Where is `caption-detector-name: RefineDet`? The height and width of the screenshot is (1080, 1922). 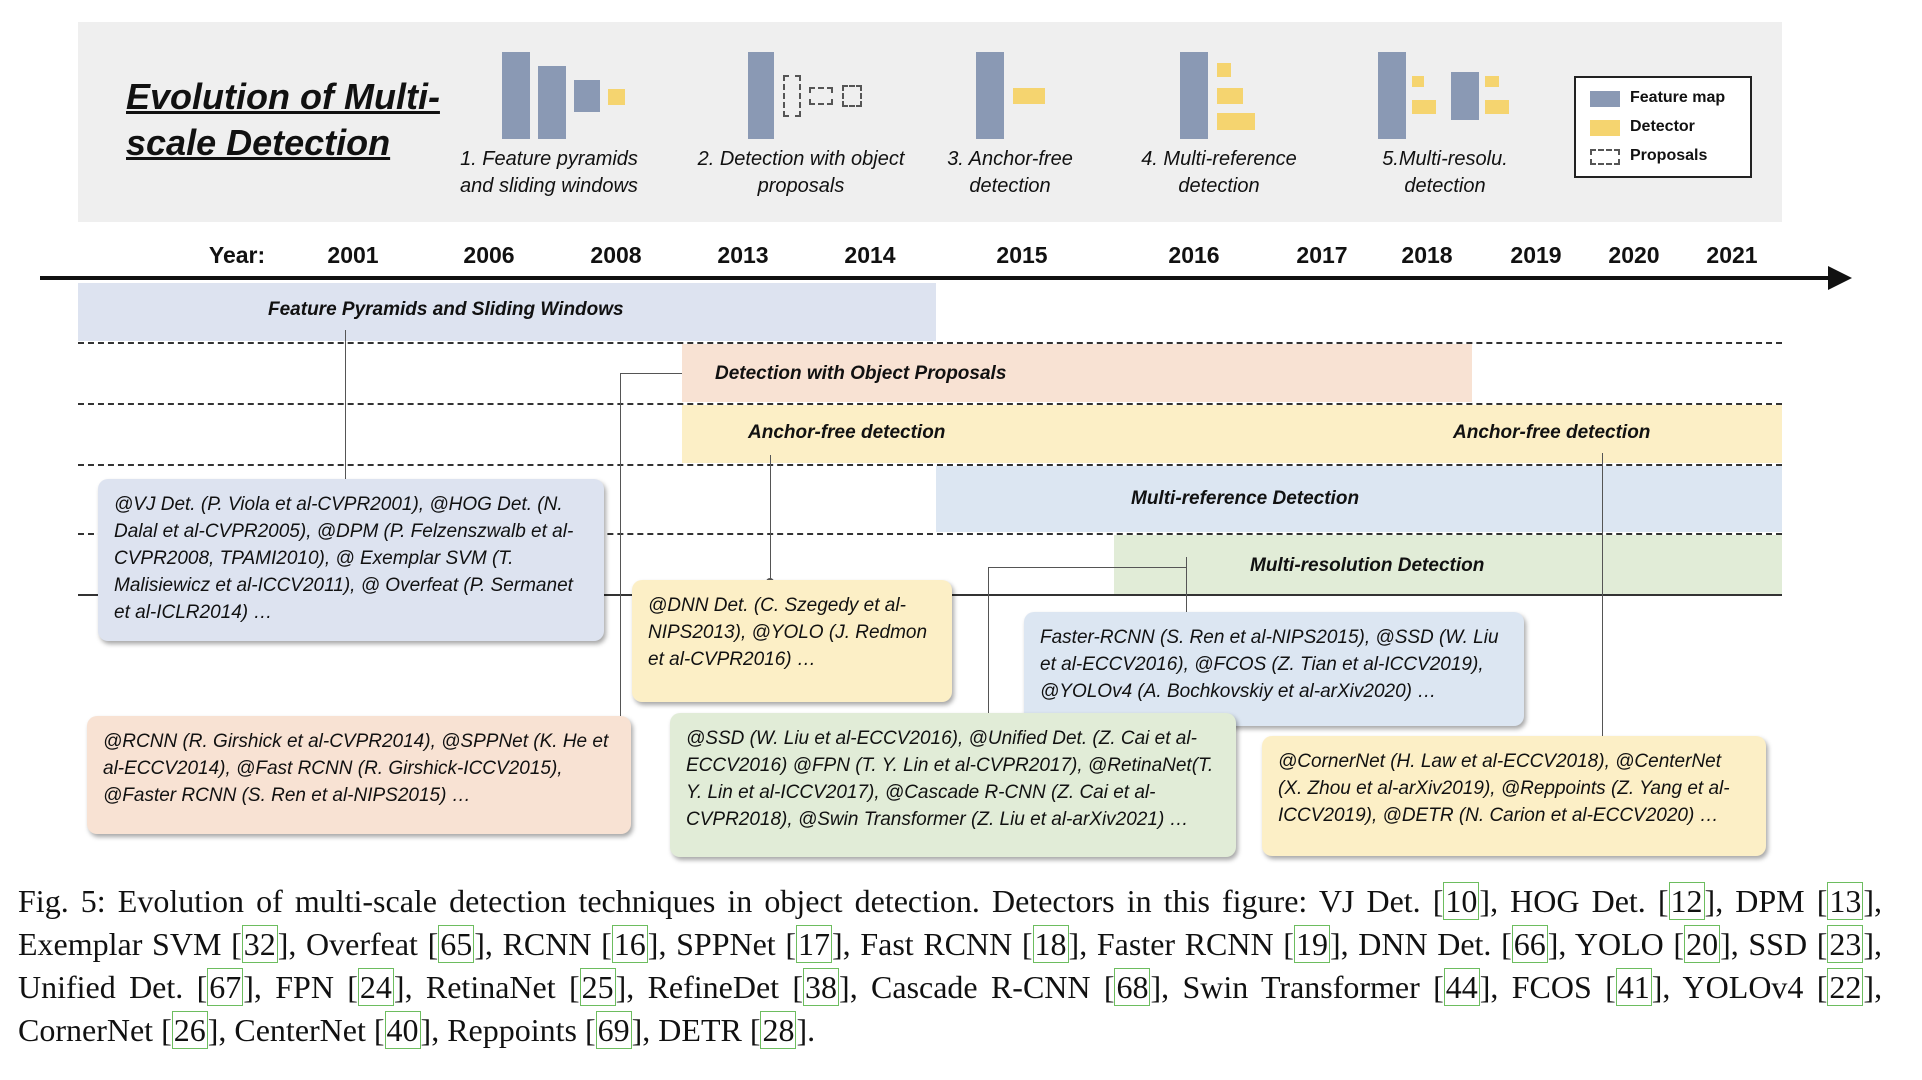 caption-detector-name: RefineDet is located at coordinates (713, 987).